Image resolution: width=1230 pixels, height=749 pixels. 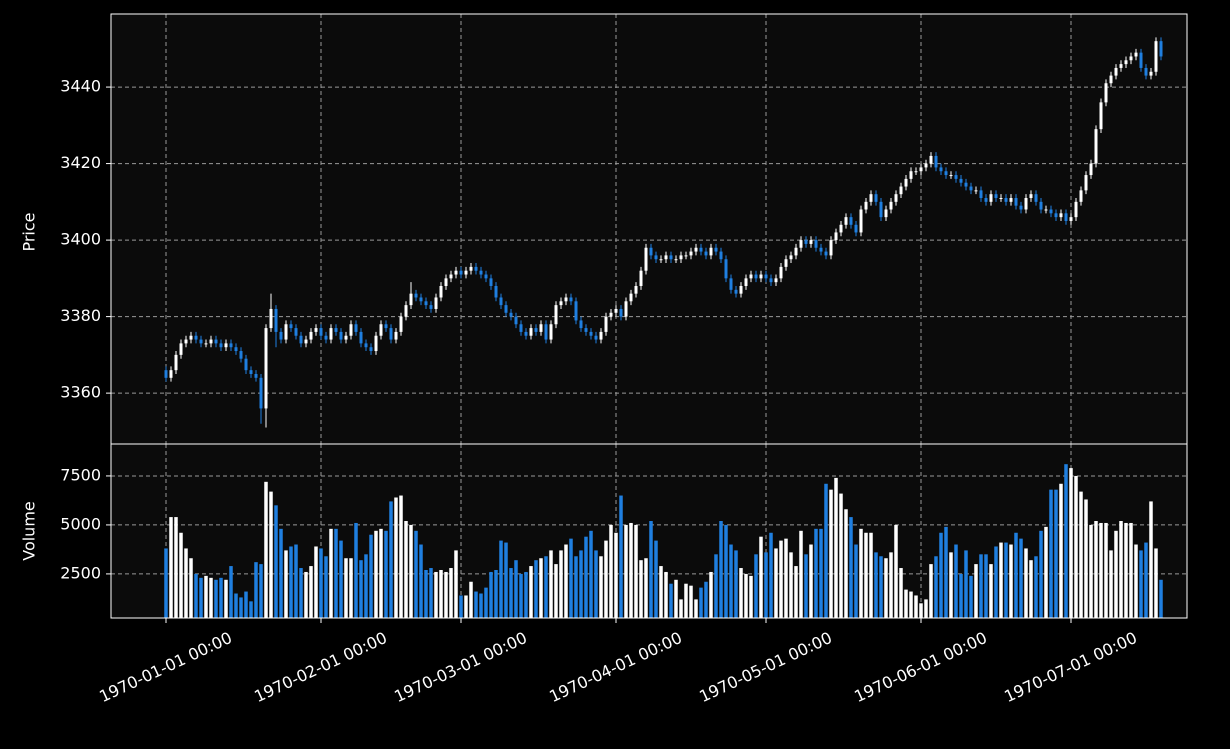 I want to click on price-axis-label: Price, so click(x=29, y=231).